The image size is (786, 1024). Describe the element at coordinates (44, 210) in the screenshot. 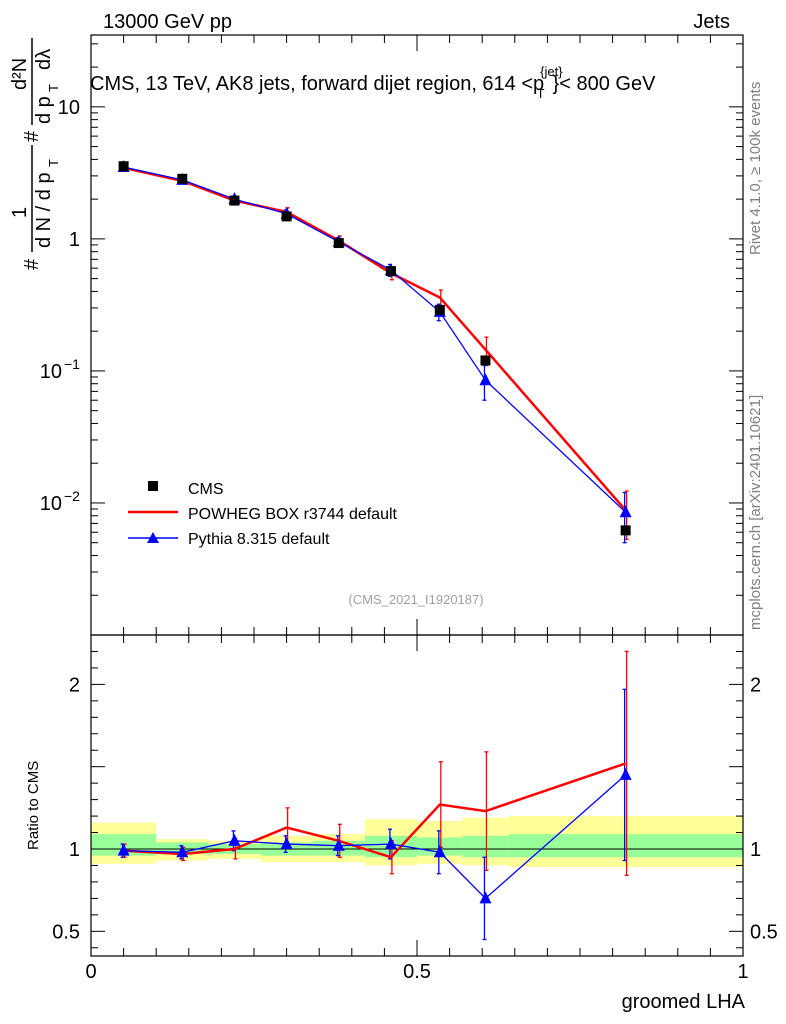

I see `ylabel-denominator-1: d N / d p` at that location.